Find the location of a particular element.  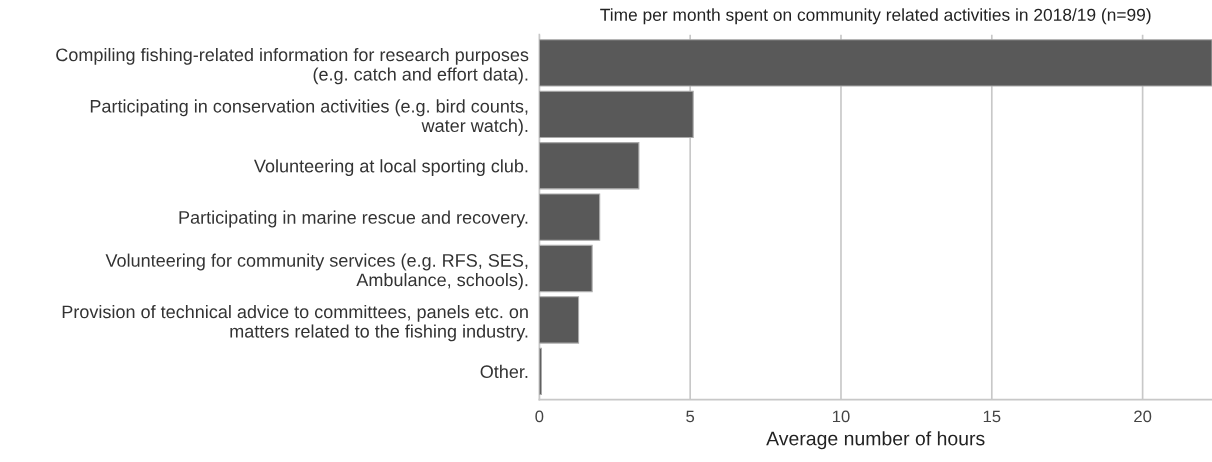

y-tick-label: Volunteering for community services (e.g. RFS, SES, Ambulance, schools). is located at coordinates (316, 271).